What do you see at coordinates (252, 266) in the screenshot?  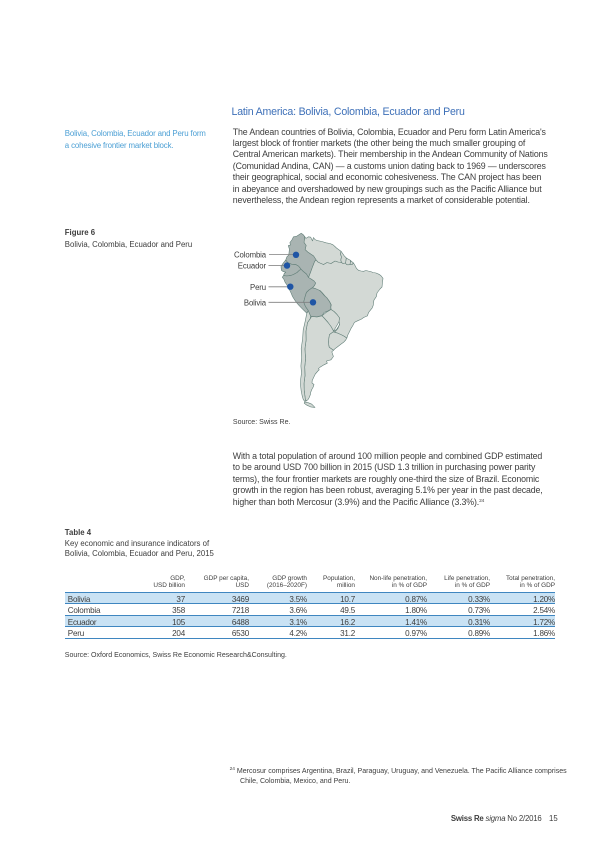 I see `svg-text: Ecuador` at bounding box center [252, 266].